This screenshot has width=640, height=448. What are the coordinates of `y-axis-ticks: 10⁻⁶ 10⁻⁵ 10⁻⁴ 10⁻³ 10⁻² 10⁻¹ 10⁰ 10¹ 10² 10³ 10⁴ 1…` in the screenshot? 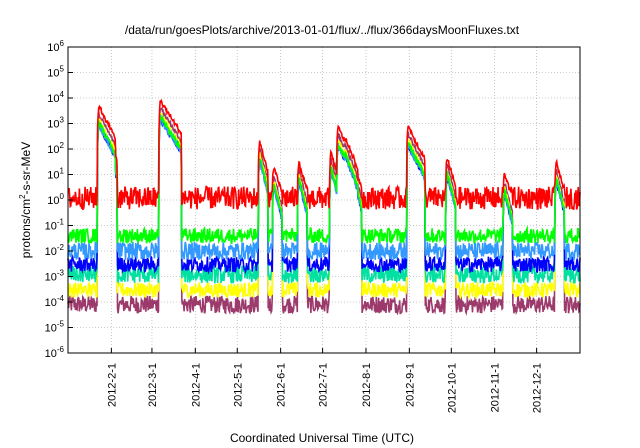 It's located at (59, 199).